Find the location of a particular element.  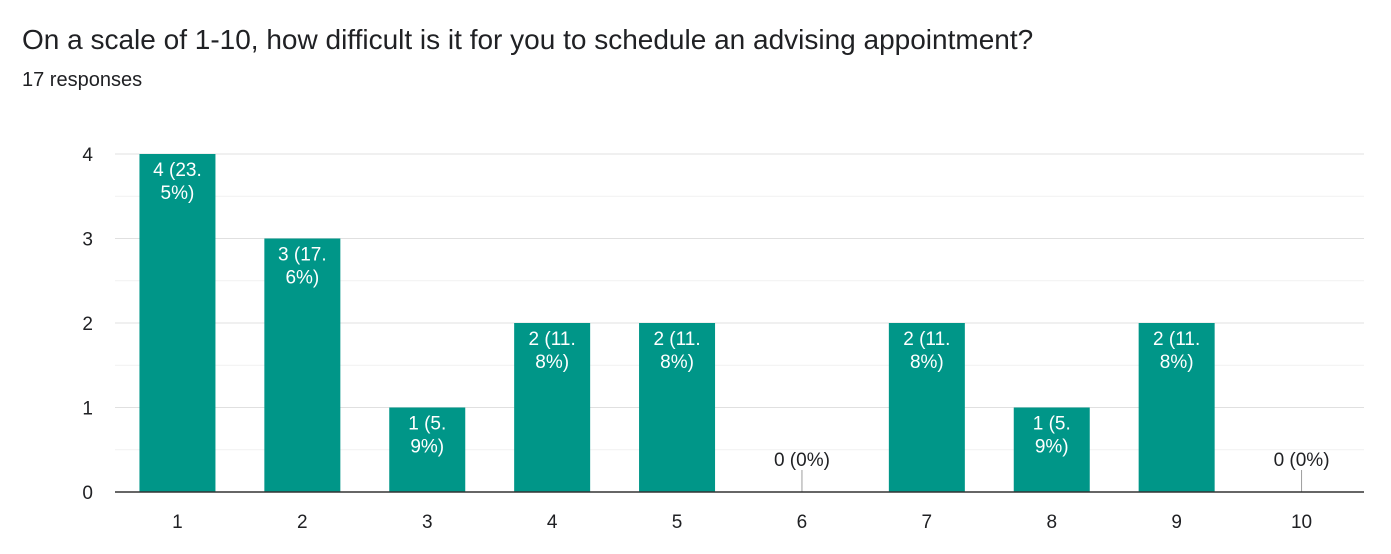

x-axis: 1 2 3 4 5 6 7 8 9 10 is located at coordinates (739, 512).